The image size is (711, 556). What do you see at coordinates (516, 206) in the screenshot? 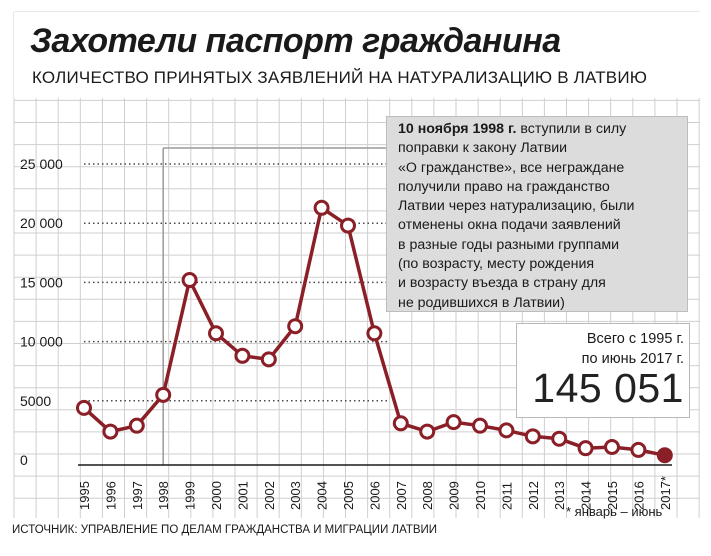
I see `annotation-line-4: Латвии через натурализацию, были` at bounding box center [516, 206].